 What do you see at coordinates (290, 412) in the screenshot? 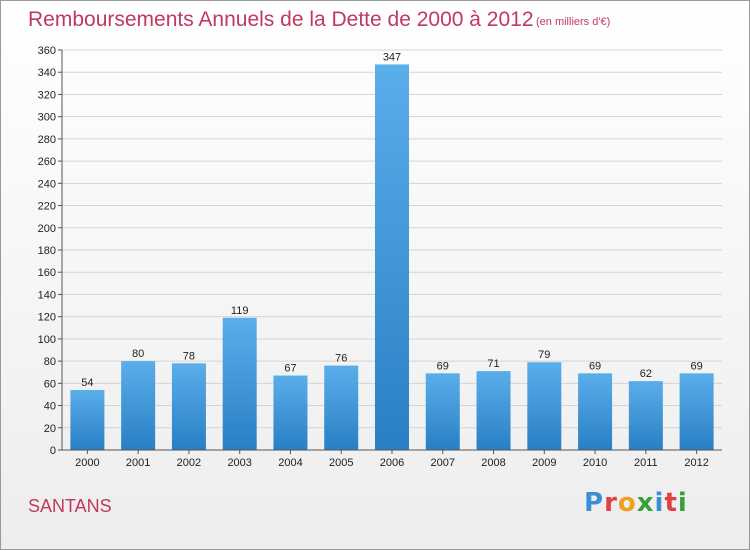
I see `bar-2004` at bounding box center [290, 412].